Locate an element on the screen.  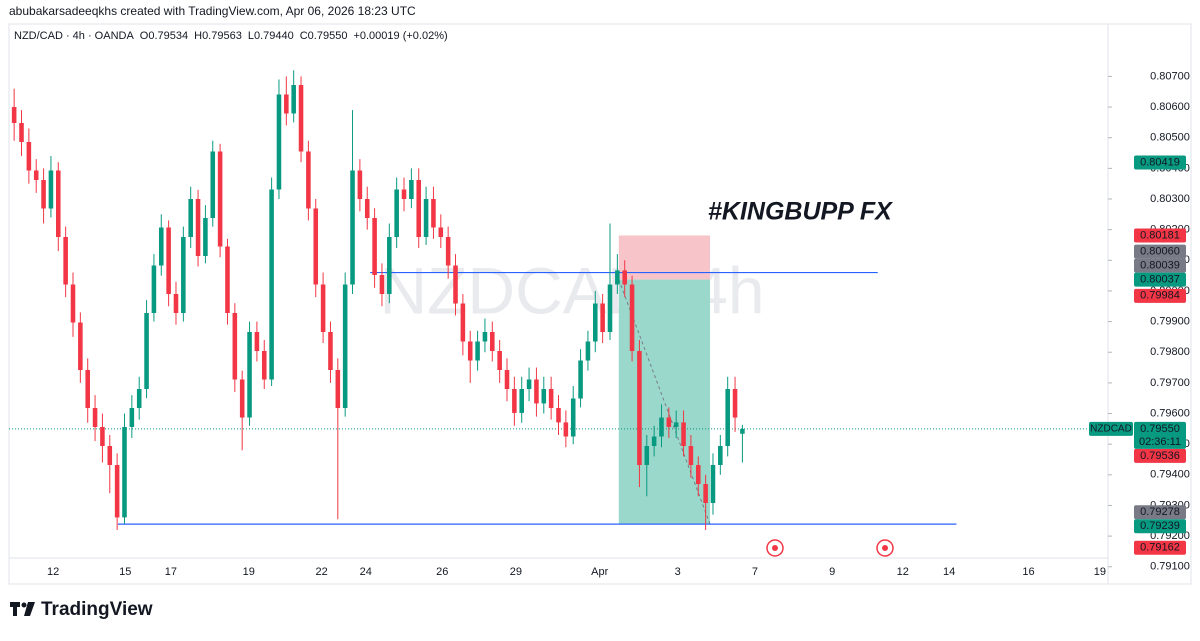
legend-item: C0.79550 is located at coordinates (324, 36).